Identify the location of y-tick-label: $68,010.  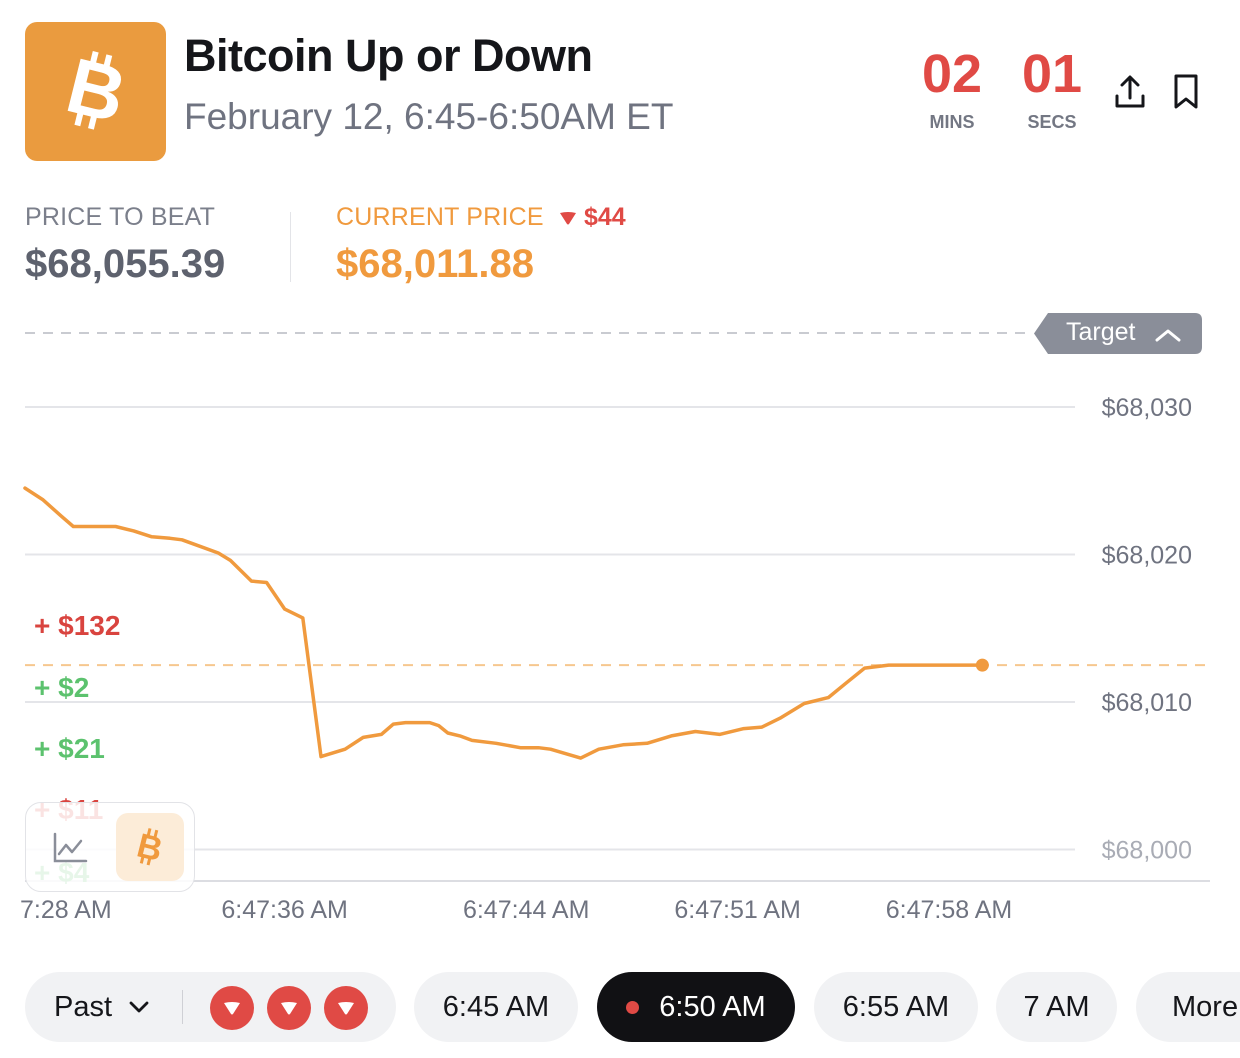
(1147, 703).